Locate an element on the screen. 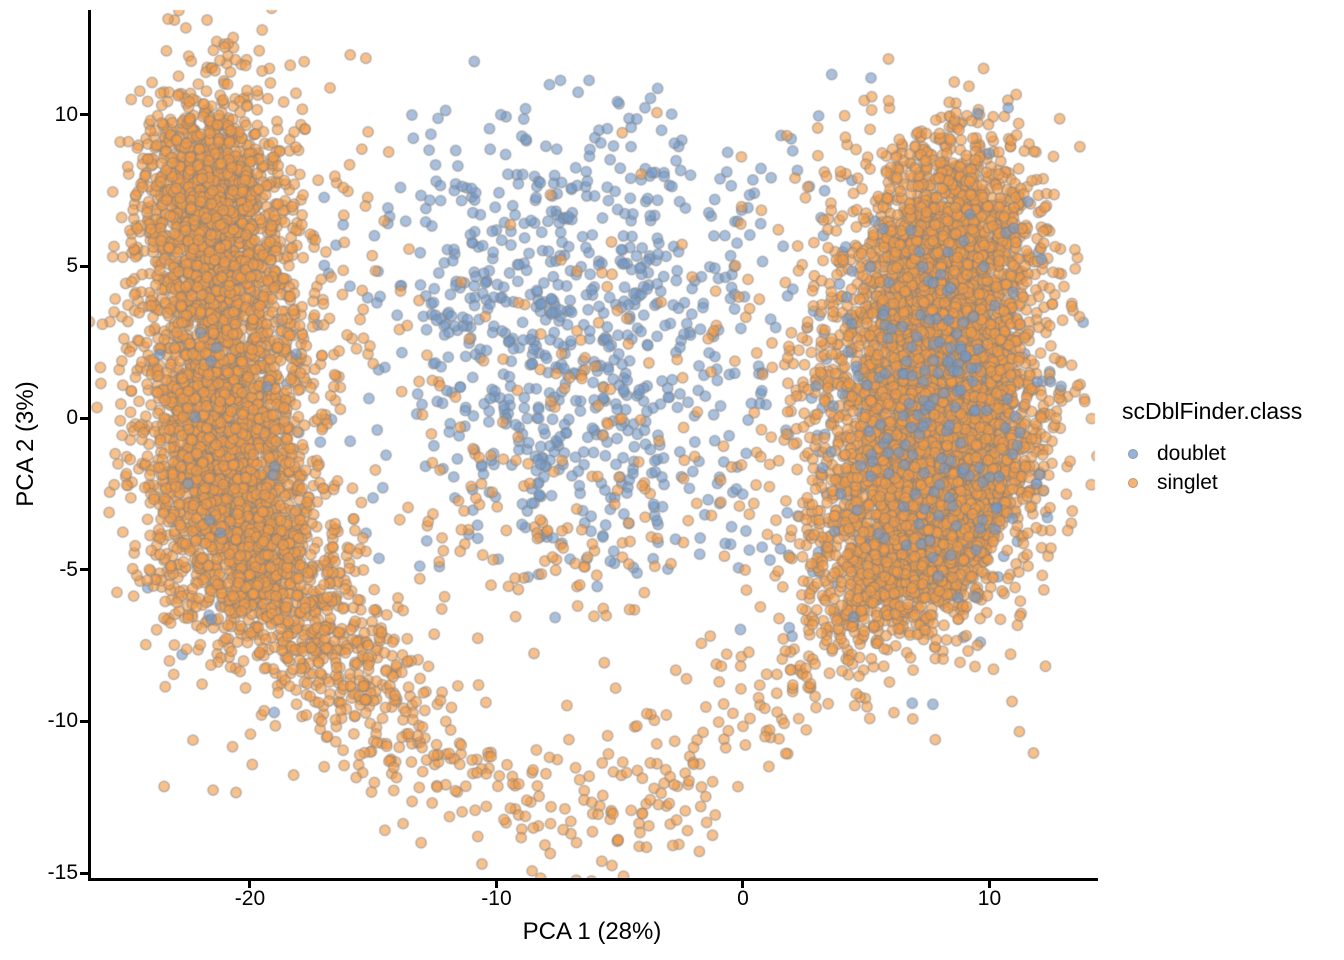 The width and height of the screenshot is (1344, 960). x-tick-label: -10 is located at coordinates (496, 898).